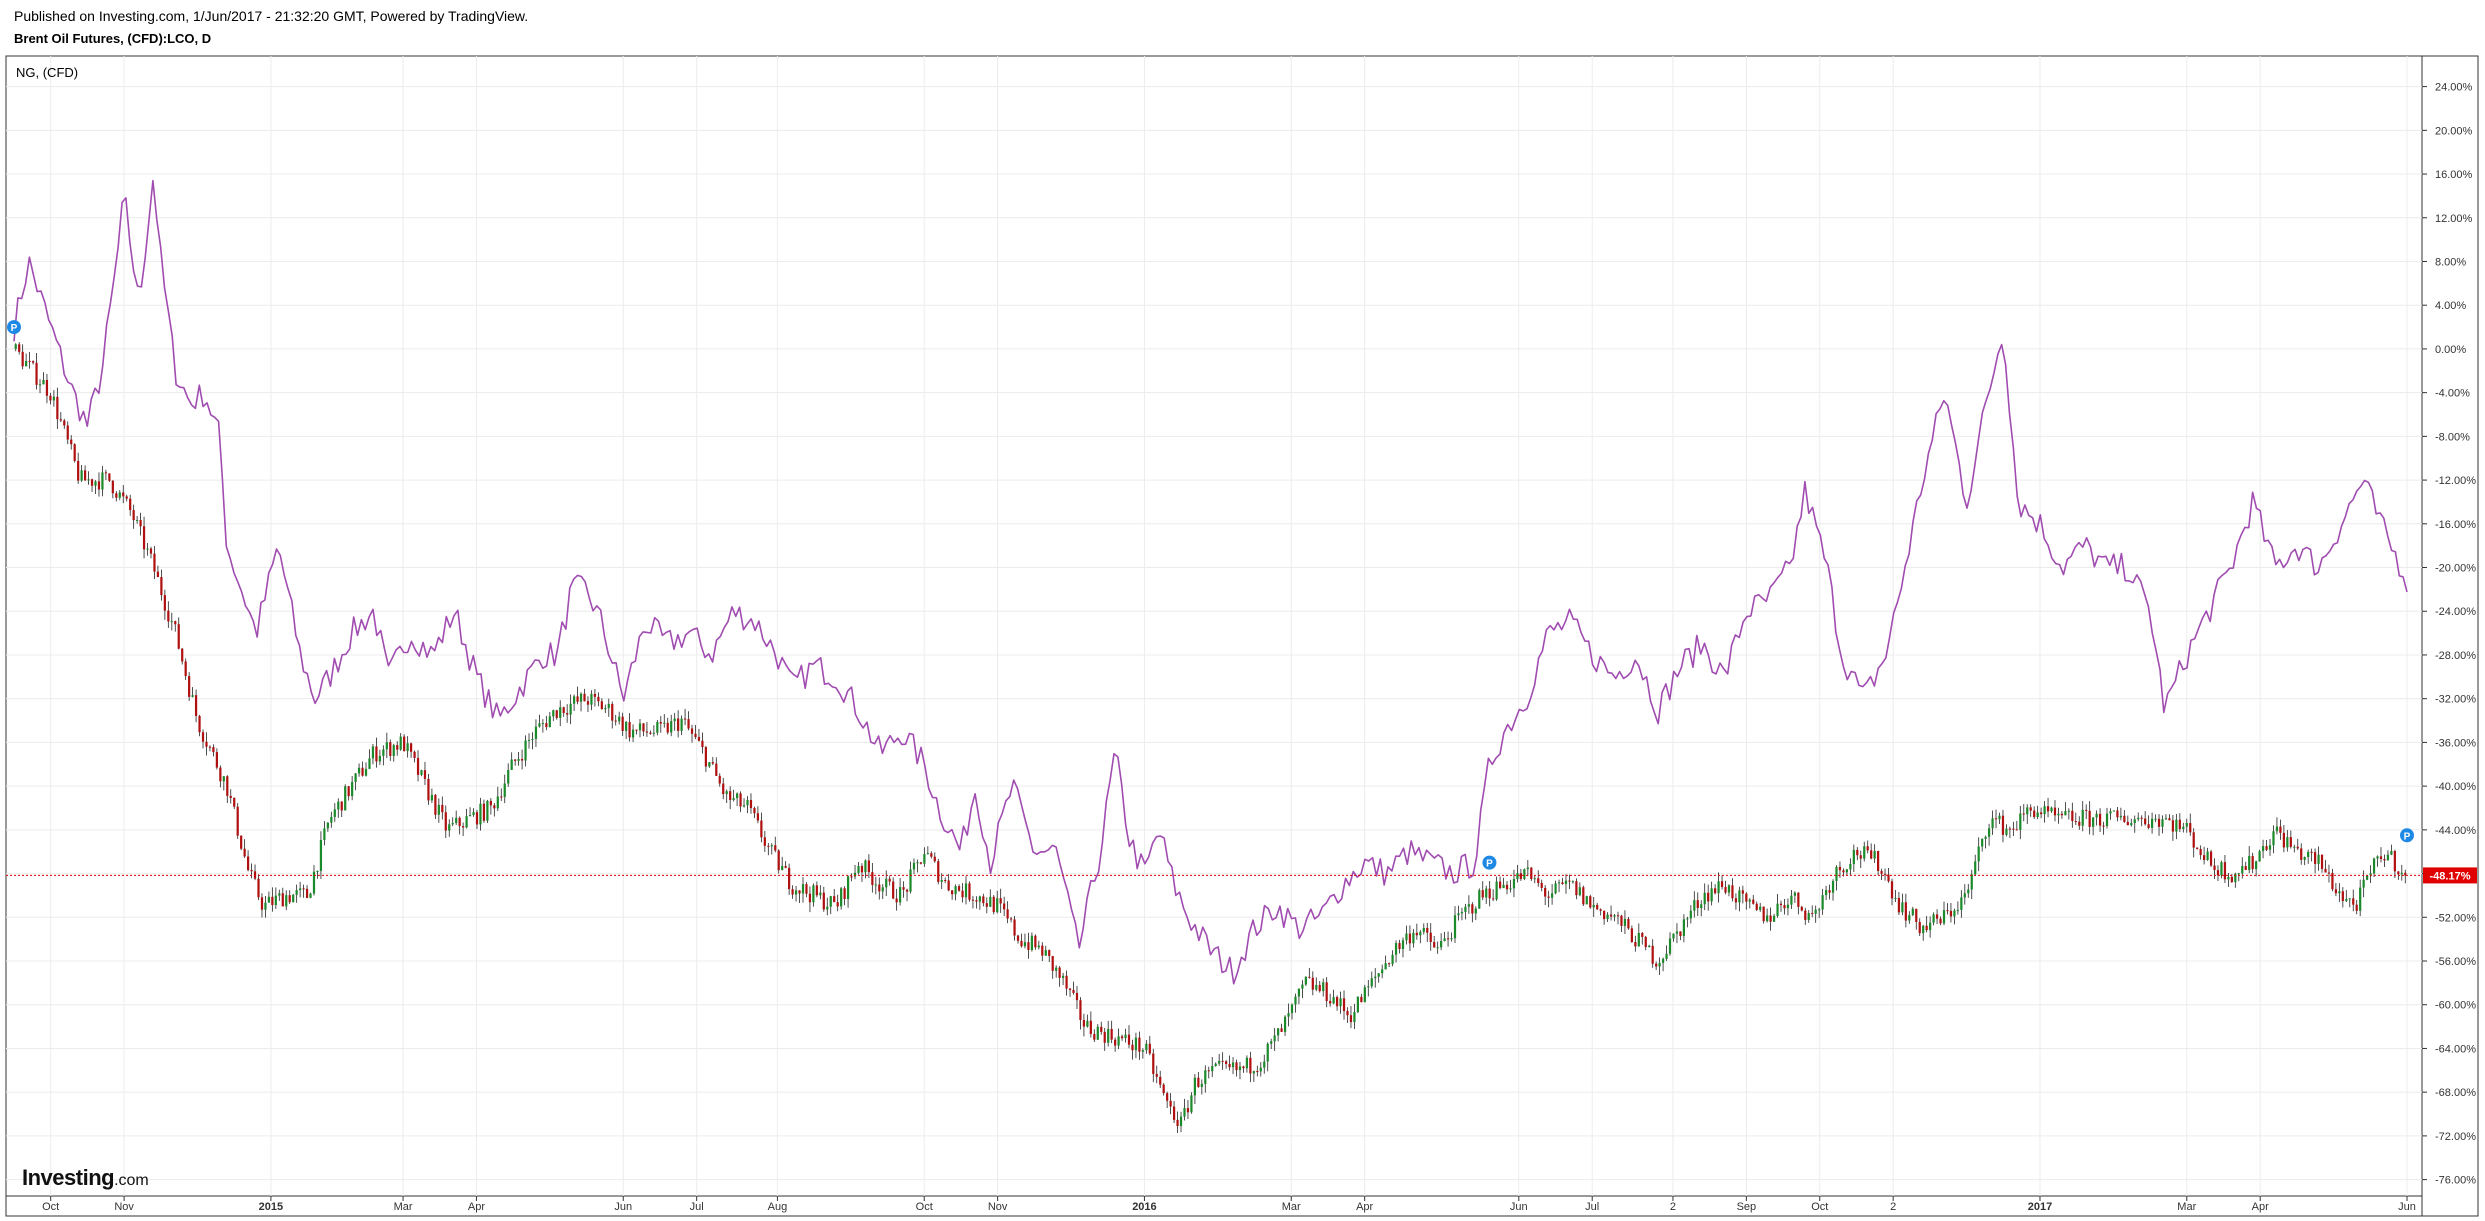  Describe the element at coordinates (2450, 876) in the screenshot. I see `last-price-label: -48.17%` at that location.